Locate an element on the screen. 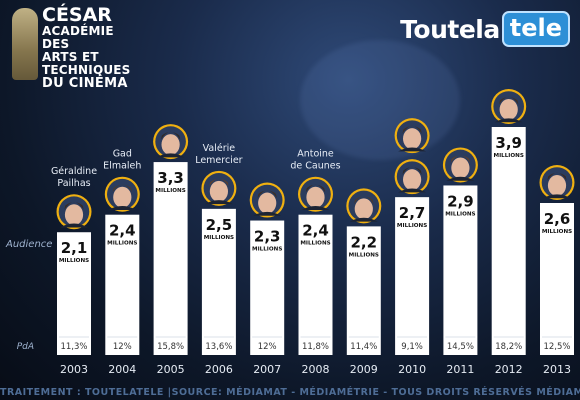 The height and width of the screenshot is (400, 580). brand-box-text: tele is located at coordinates (535, 29).